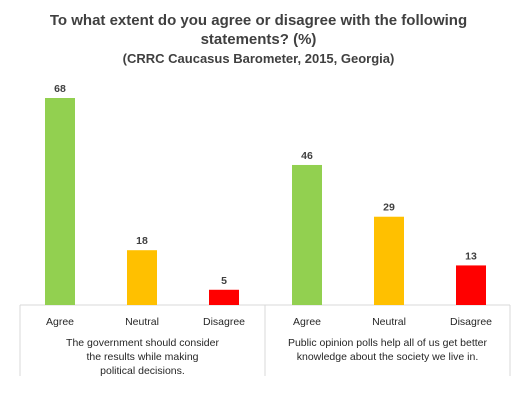  I want to click on tick-label-group-1-disagree: Disagree, so click(224, 322).